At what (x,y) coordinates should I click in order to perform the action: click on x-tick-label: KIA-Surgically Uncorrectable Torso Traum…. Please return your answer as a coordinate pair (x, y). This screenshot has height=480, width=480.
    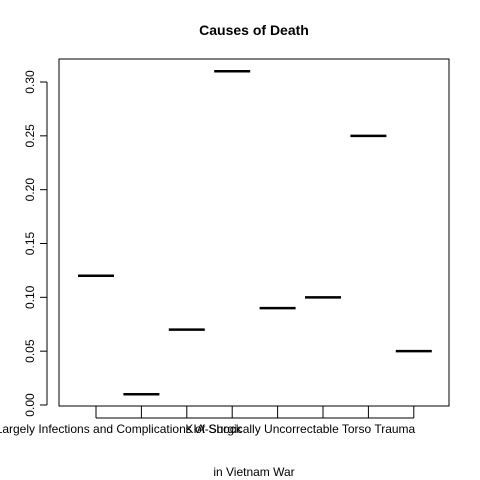
    Looking at the image, I should click on (300, 429).